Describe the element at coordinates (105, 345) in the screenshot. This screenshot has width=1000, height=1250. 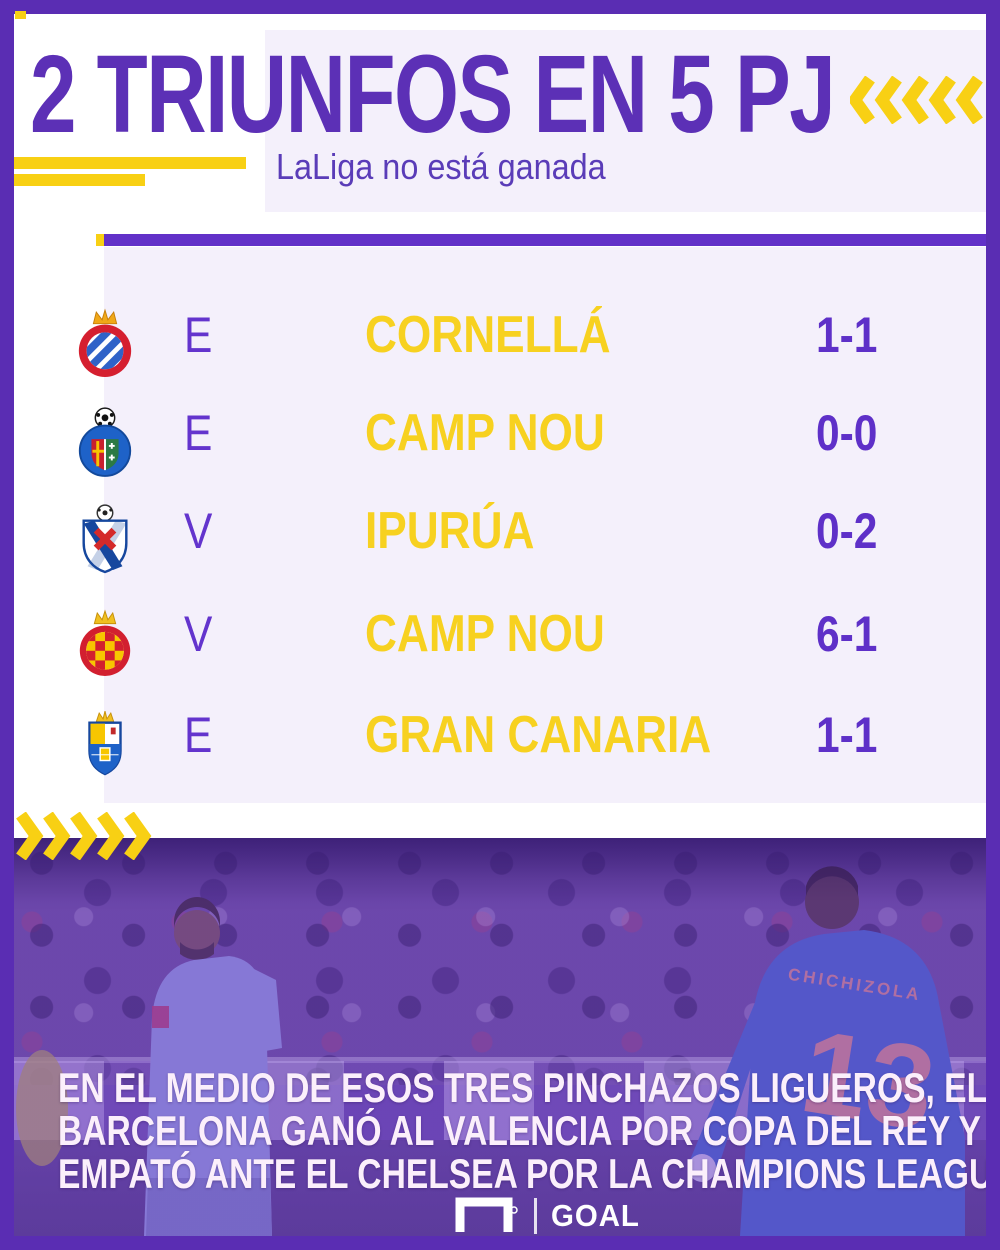
I see `espanyol-crest-icon` at that location.